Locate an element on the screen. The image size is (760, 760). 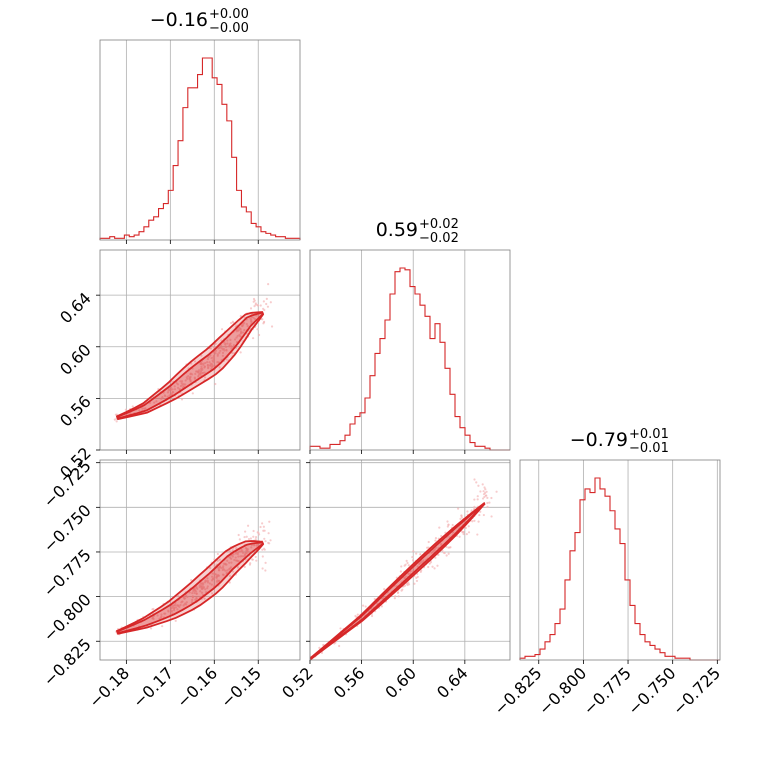
pair-panel-1-3-xtick-label-2: −0.16 is located at coordinates (197, 687).